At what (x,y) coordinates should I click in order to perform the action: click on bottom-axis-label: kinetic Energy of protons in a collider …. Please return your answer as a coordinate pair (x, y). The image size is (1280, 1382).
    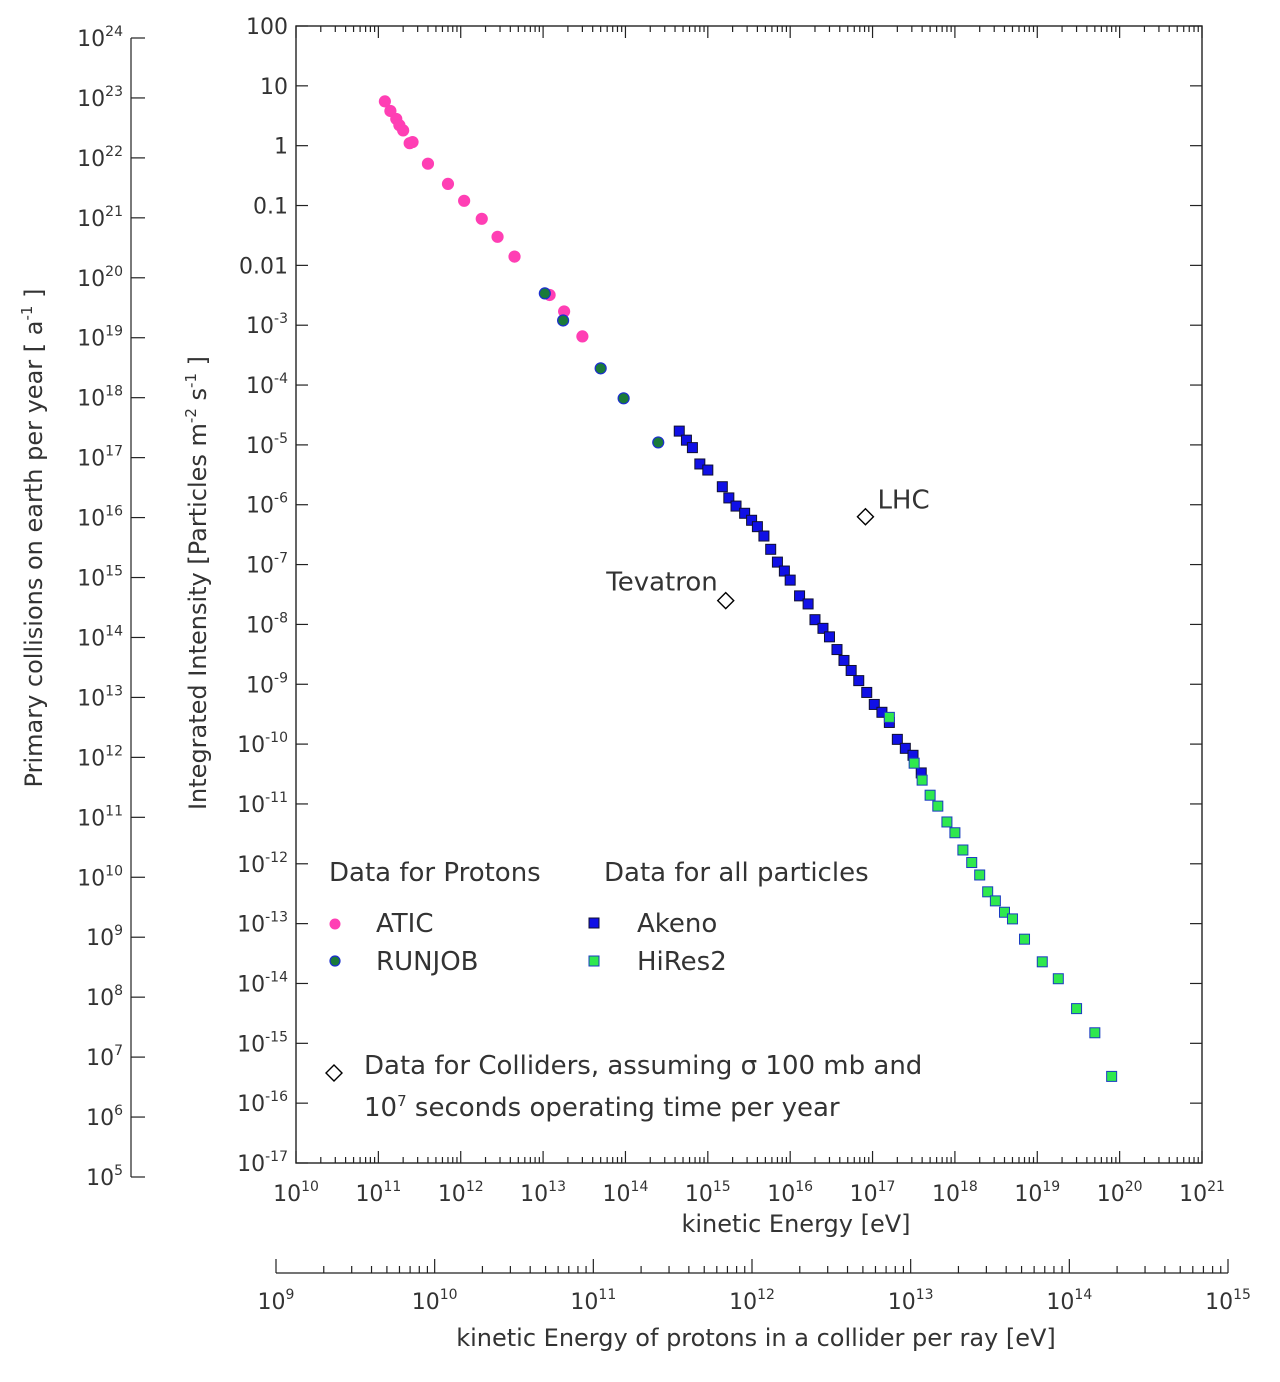
    Looking at the image, I should click on (756, 1338).